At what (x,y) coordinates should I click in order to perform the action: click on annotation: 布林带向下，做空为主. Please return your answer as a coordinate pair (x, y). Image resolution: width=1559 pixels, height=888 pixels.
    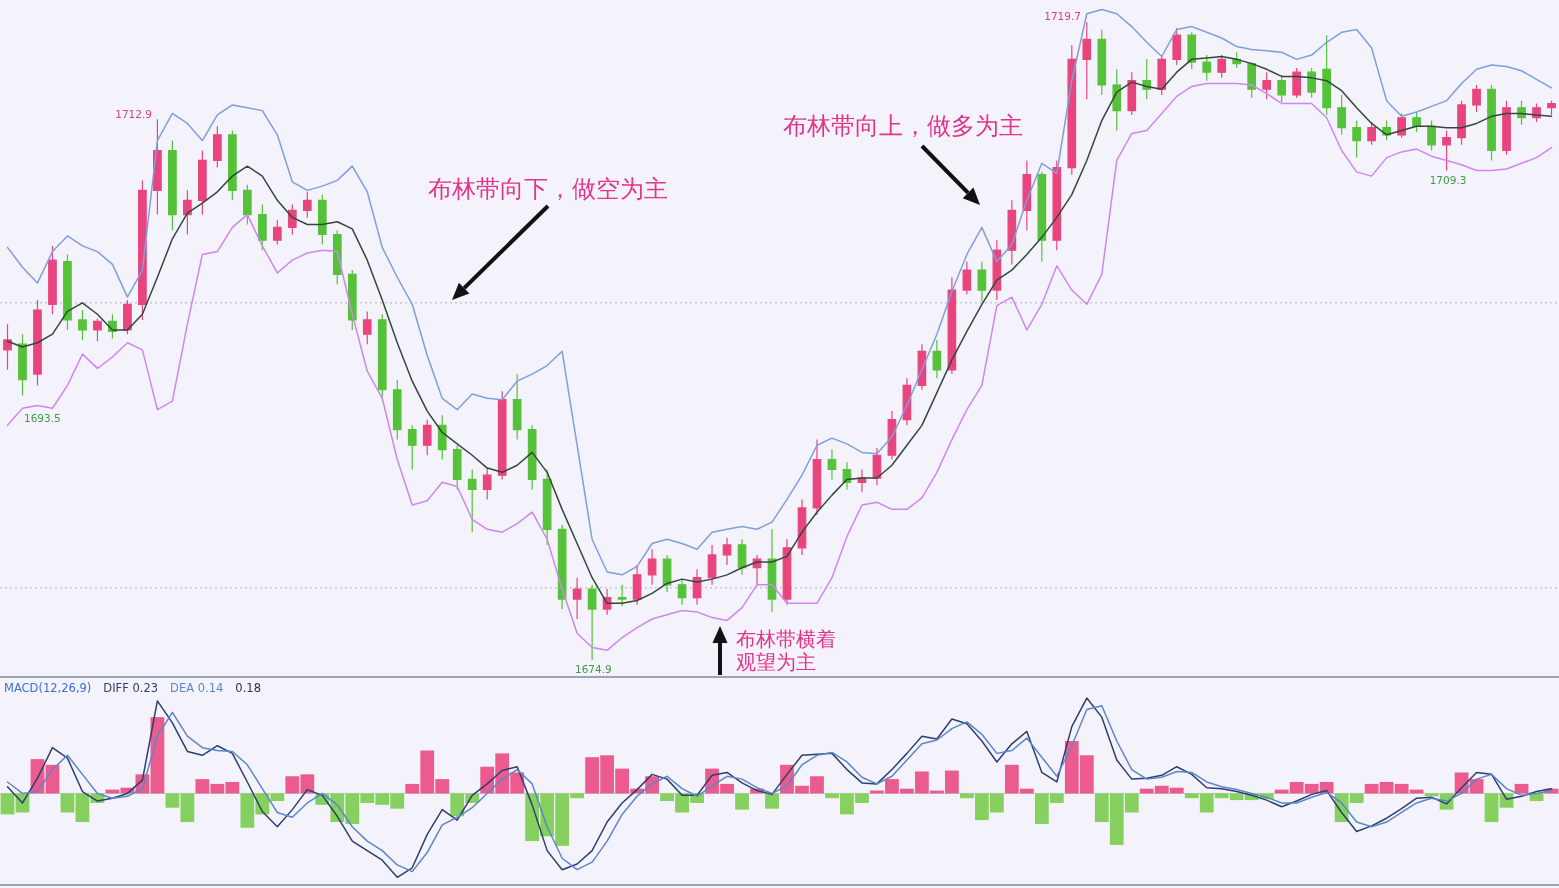
    Looking at the image, I should click on (548, 189).